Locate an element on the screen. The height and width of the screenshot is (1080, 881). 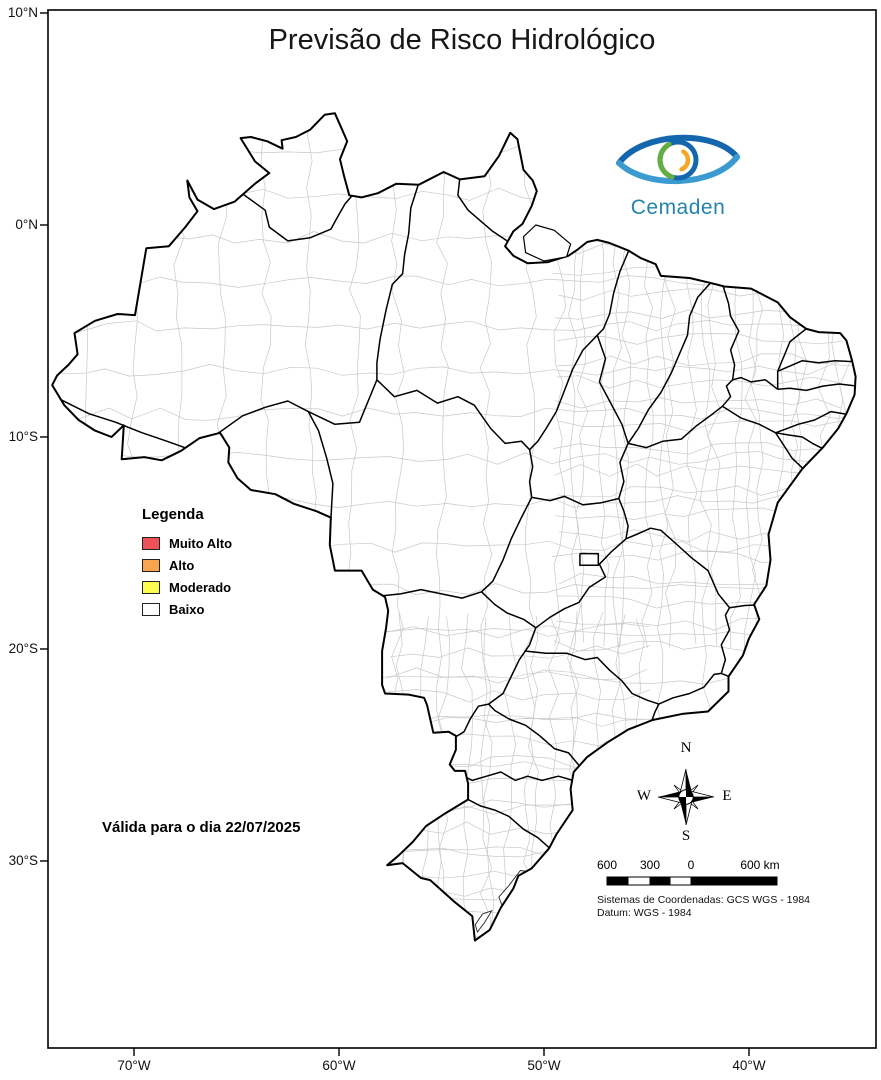
compass-south-label: S is located at coordinates (686, 836).